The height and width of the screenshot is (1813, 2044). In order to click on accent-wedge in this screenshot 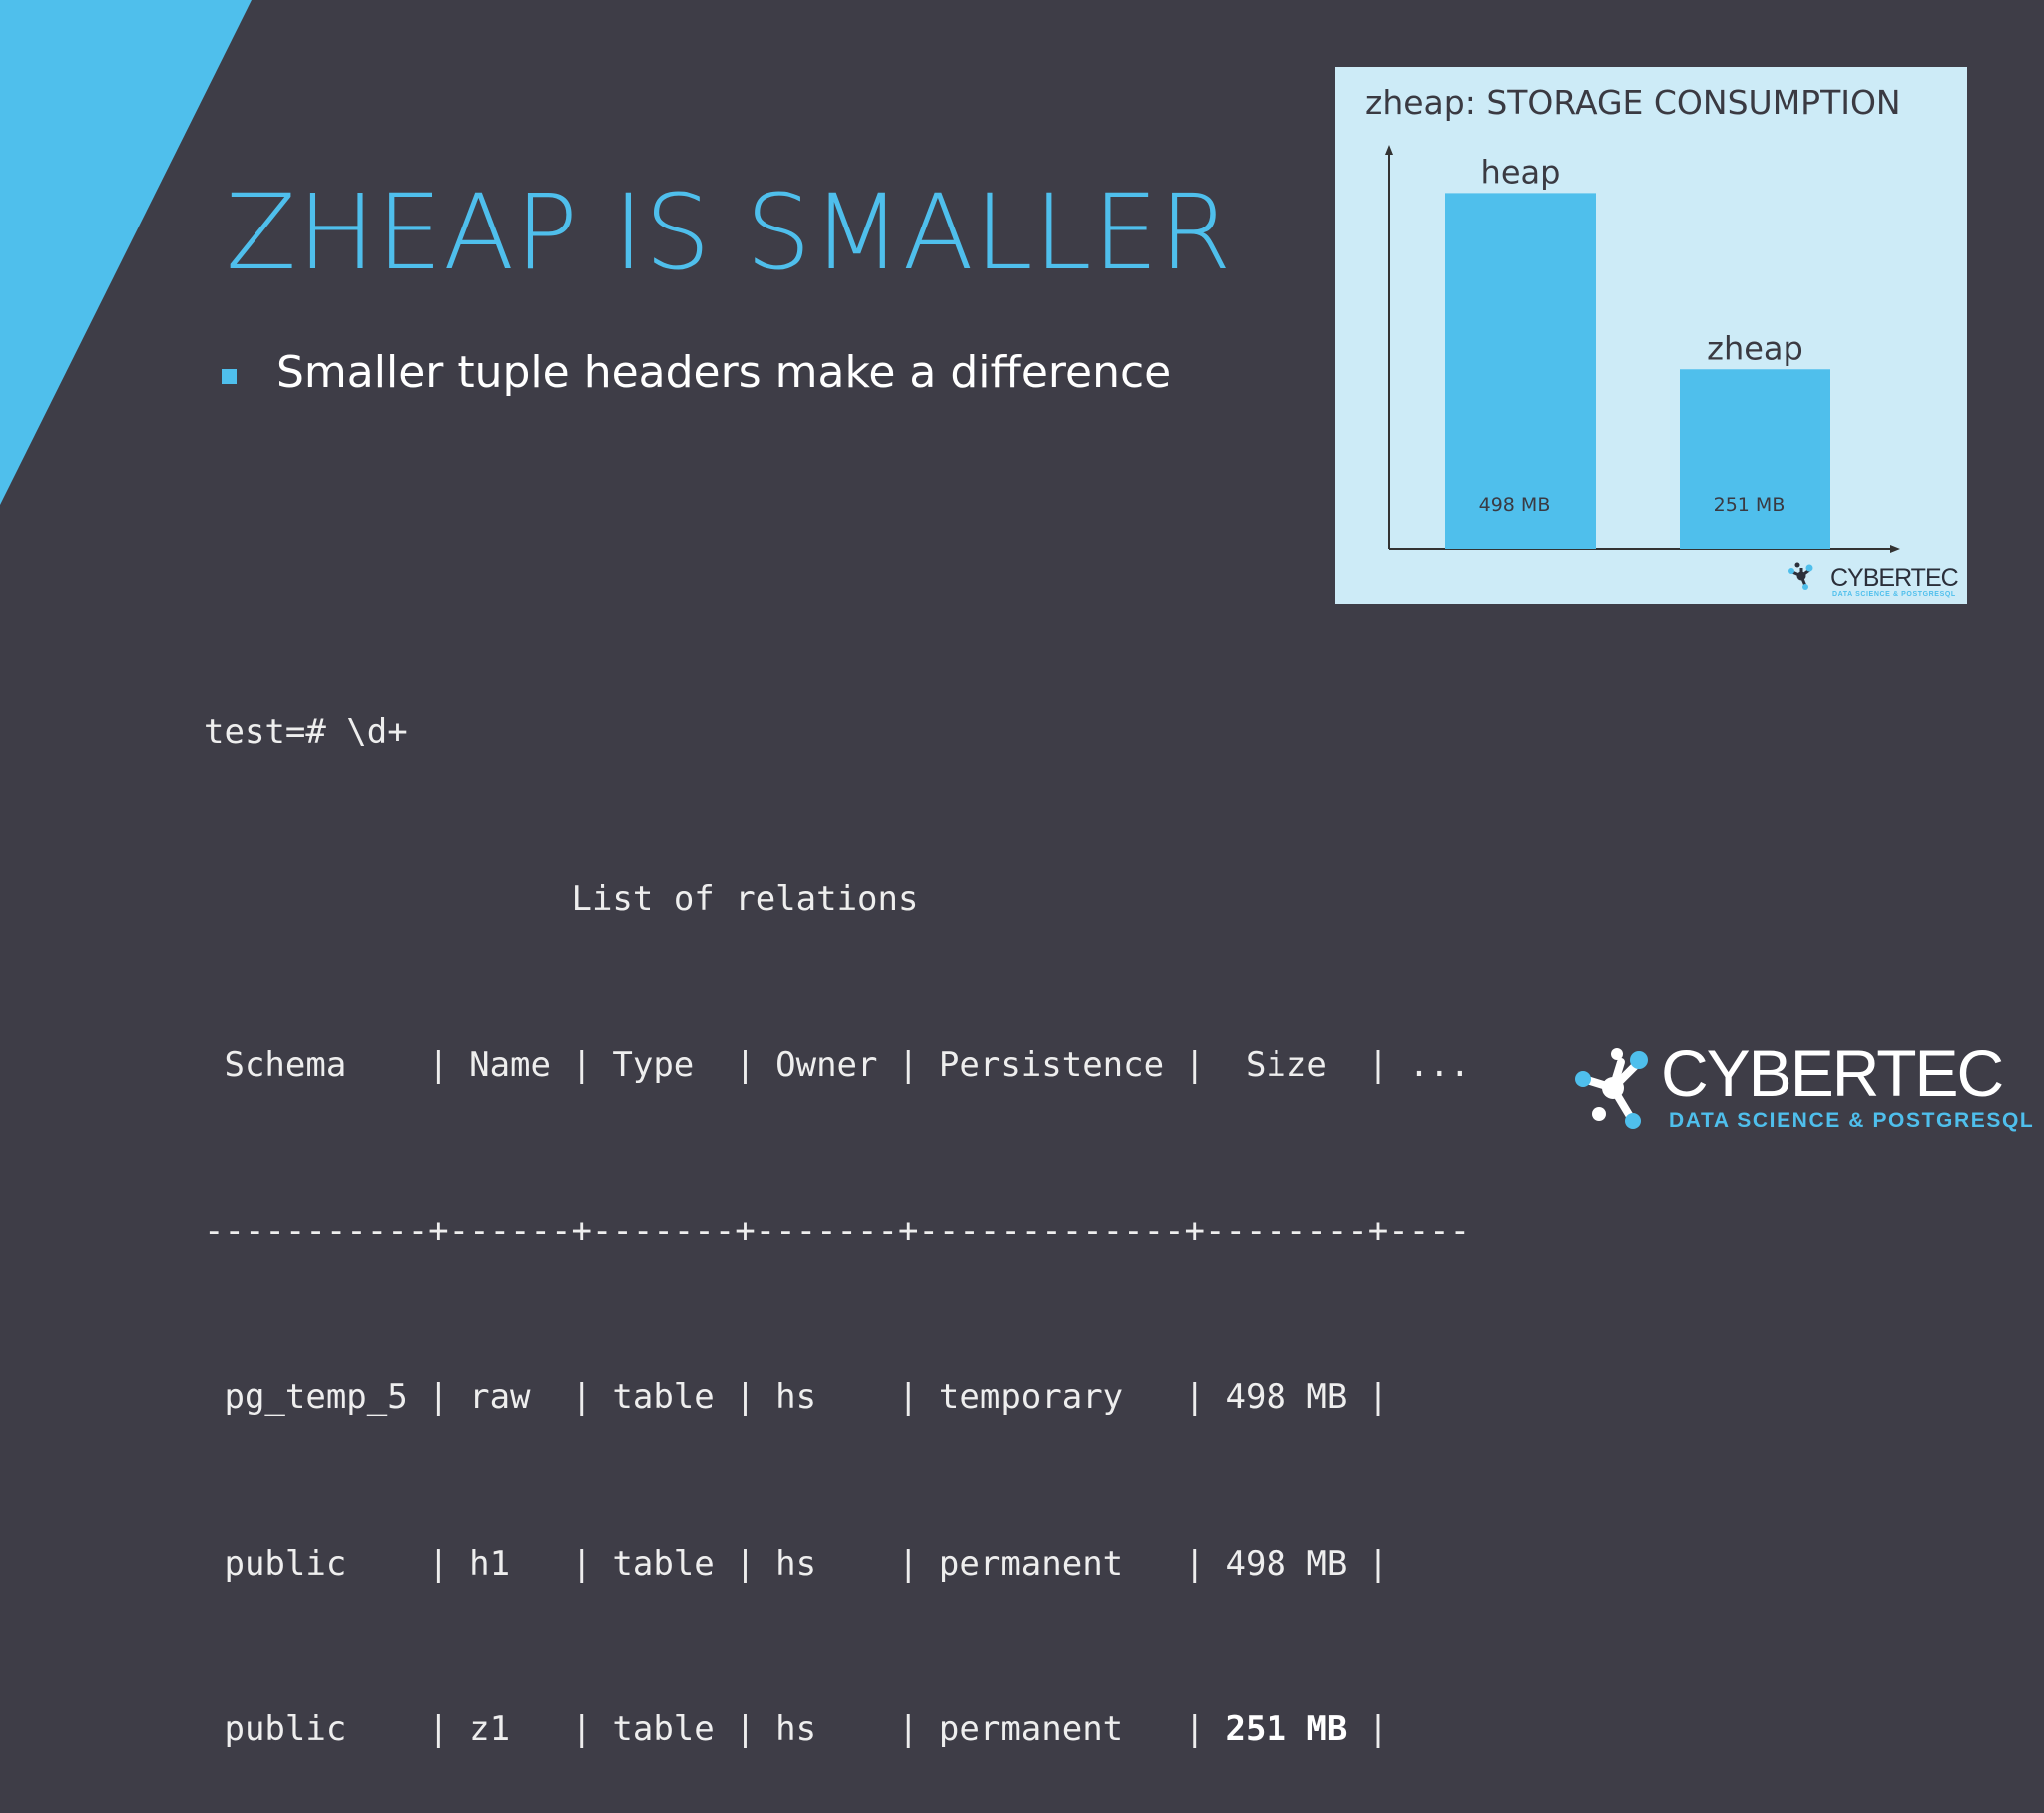, I will do `click(126, 252)`.